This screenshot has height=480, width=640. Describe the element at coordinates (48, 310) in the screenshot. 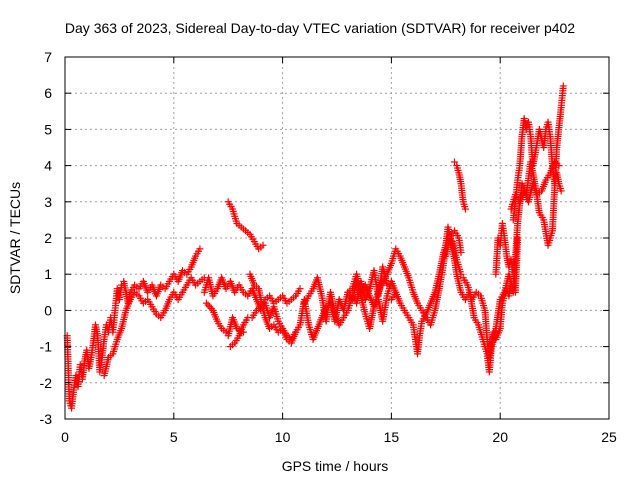

I see `y-tick-label: 0` at that location.